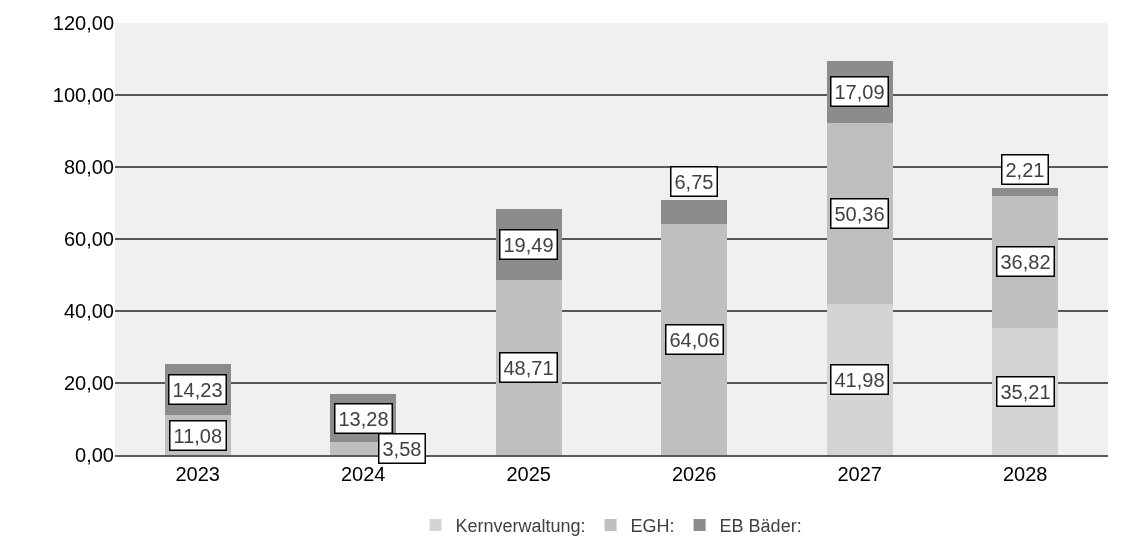  What do you see at coordinates (88, 311) in the screenshot?
I see `y-tick-label: 40,00` at bounding box center [88, 311].